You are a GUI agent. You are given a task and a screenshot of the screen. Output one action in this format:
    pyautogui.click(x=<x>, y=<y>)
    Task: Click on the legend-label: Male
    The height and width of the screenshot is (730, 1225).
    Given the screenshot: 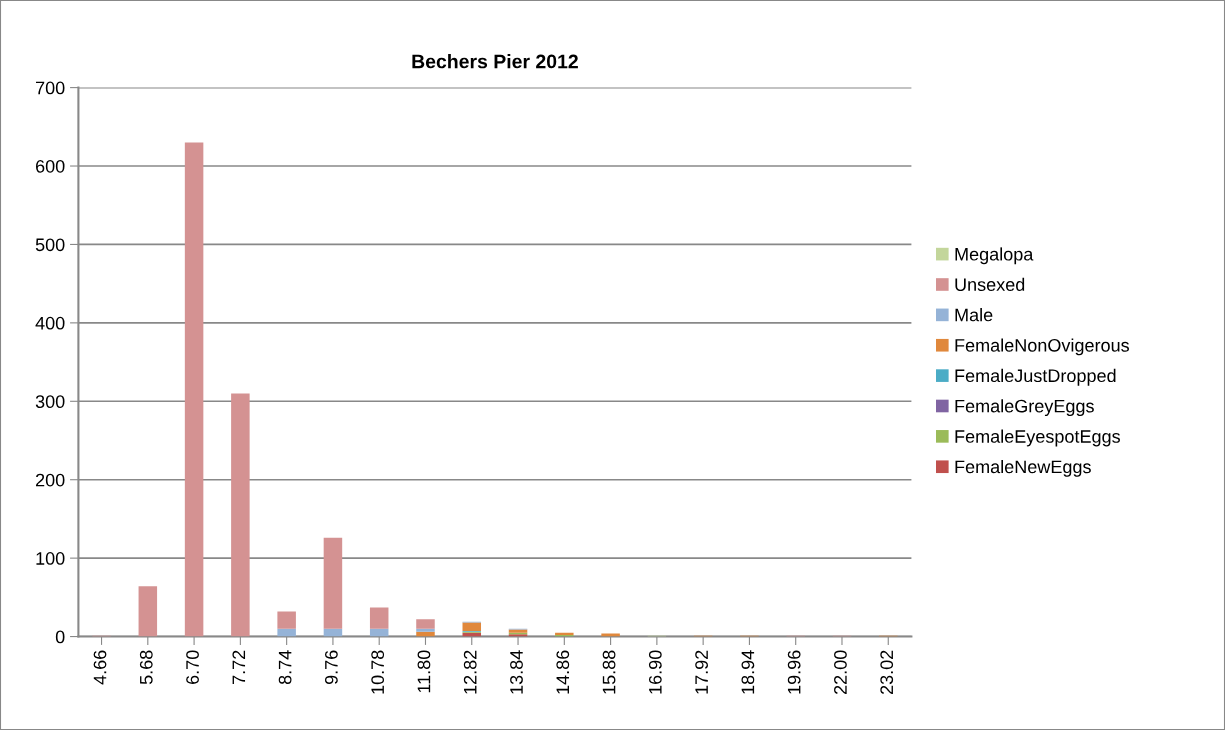 What is the action you would take?
    pyautogui.click(x=974, y=315)
    